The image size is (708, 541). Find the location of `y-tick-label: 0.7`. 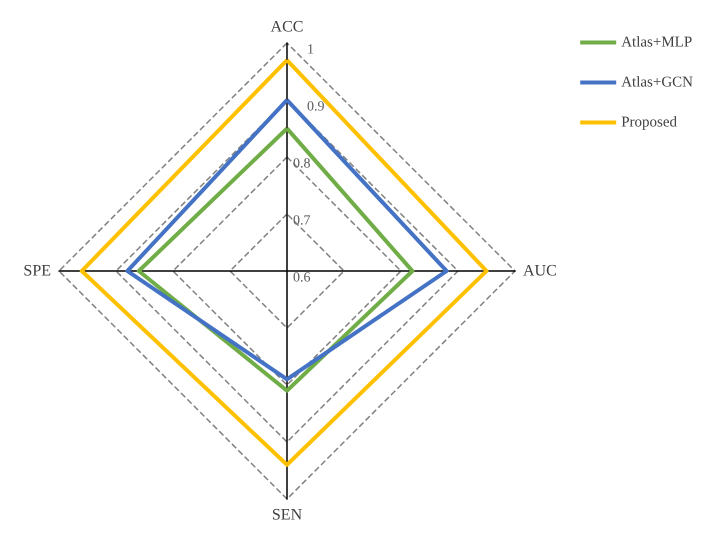

y-tick-label: 0.7 is located at coordinates (301, 221).